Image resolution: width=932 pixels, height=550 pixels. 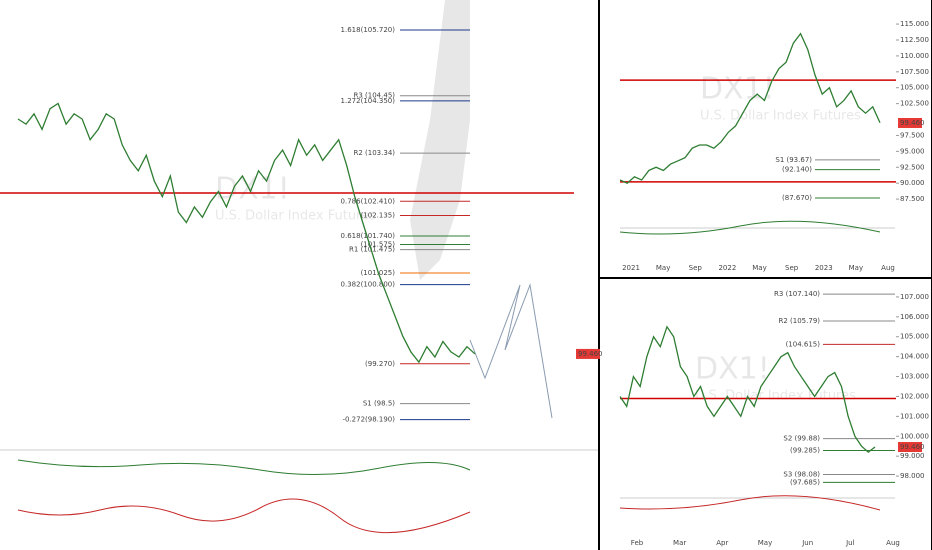 What do you see at coordinates (800, 321) in the screenshot?
I see `level-label: R2 (105.79)` at bounding box center [800, 321].